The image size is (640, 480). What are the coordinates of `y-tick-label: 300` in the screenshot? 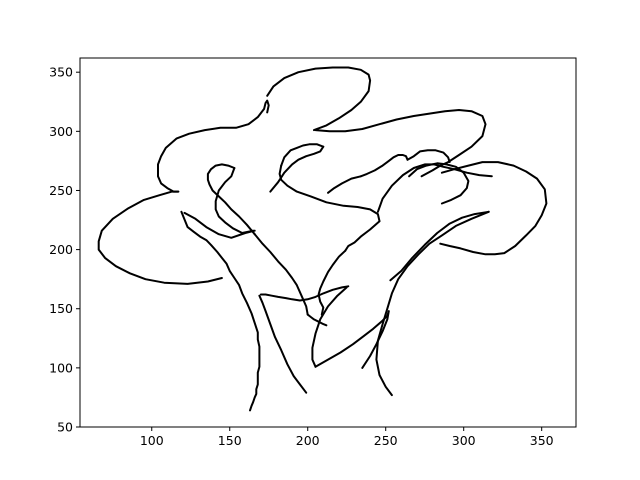 It's located at (61, 131).